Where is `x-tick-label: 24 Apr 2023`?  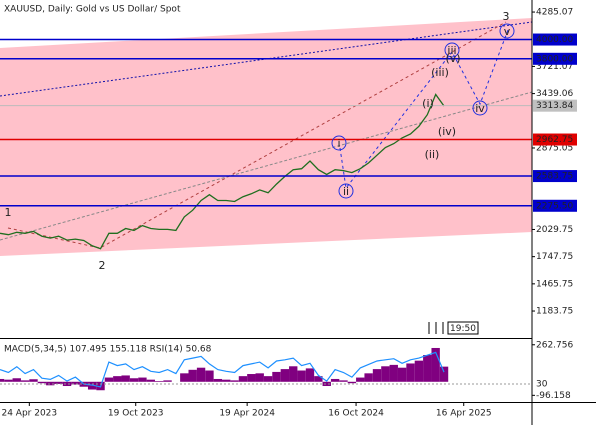
x-tick-label: 24 Apr 2023 is located at coordinates (29, 414).